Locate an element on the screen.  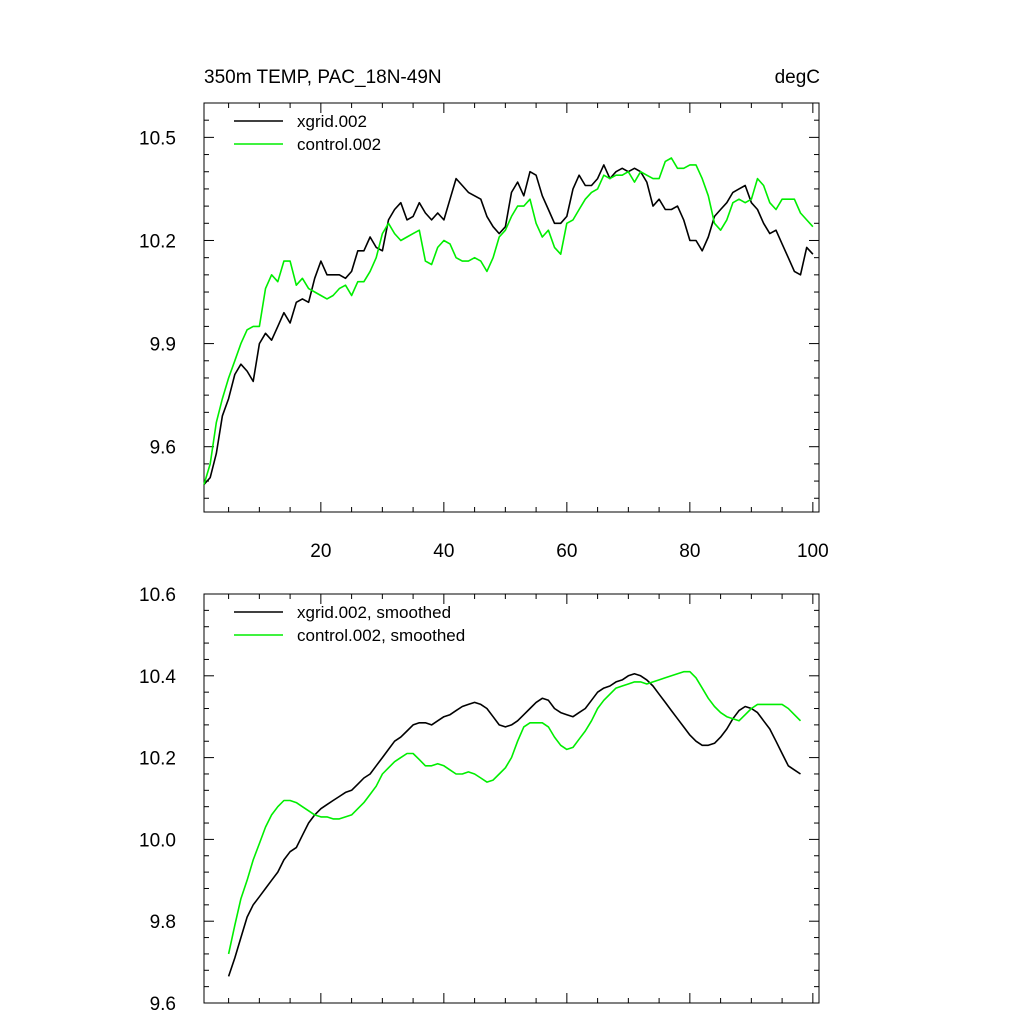
y-tick-label: 10.4 is located at coordinates (157, 677).